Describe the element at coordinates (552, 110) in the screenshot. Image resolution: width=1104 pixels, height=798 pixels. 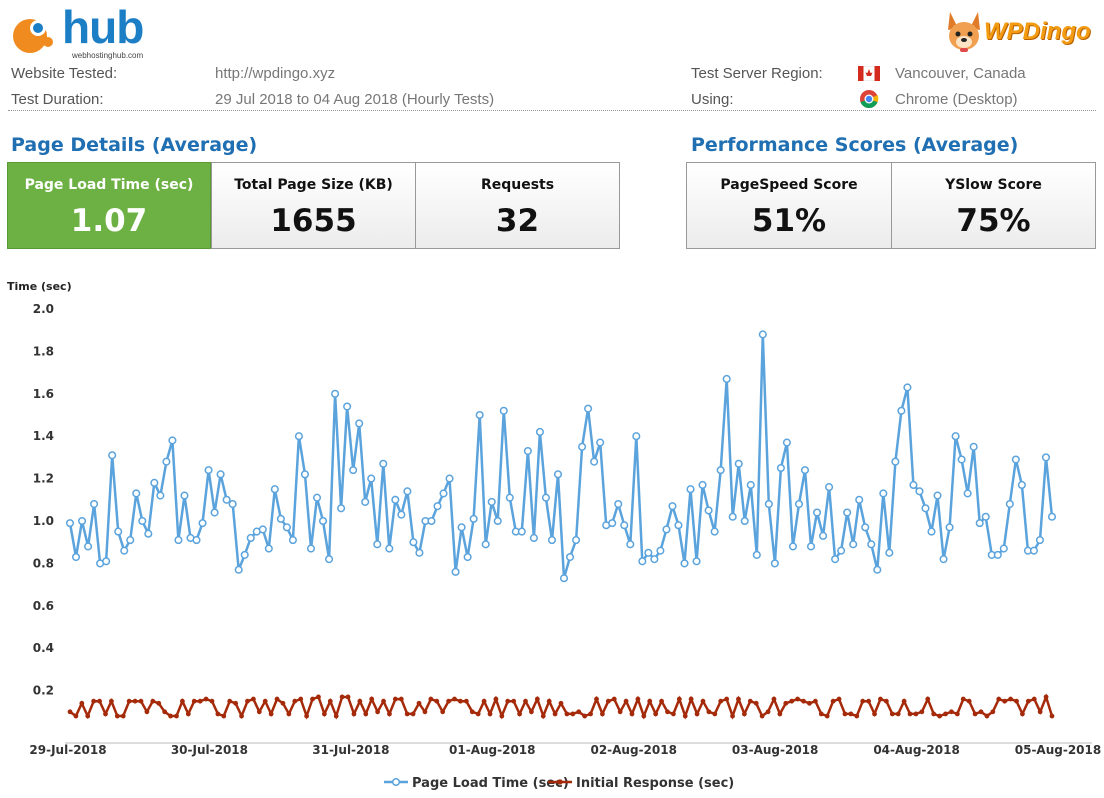
I see `header-divider` at that location.